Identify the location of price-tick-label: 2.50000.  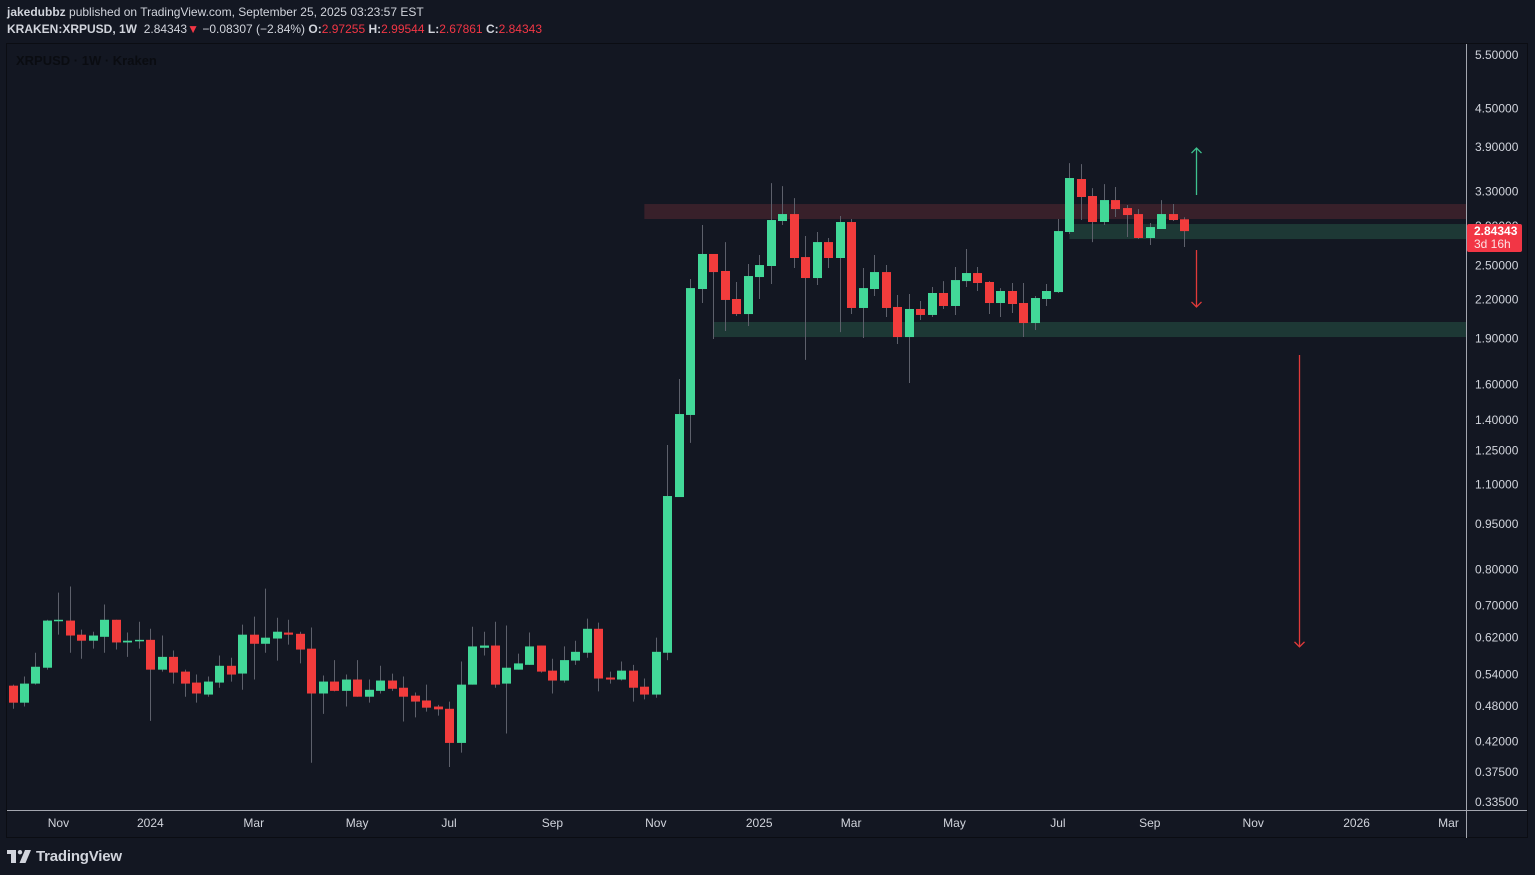
(1497, 265).